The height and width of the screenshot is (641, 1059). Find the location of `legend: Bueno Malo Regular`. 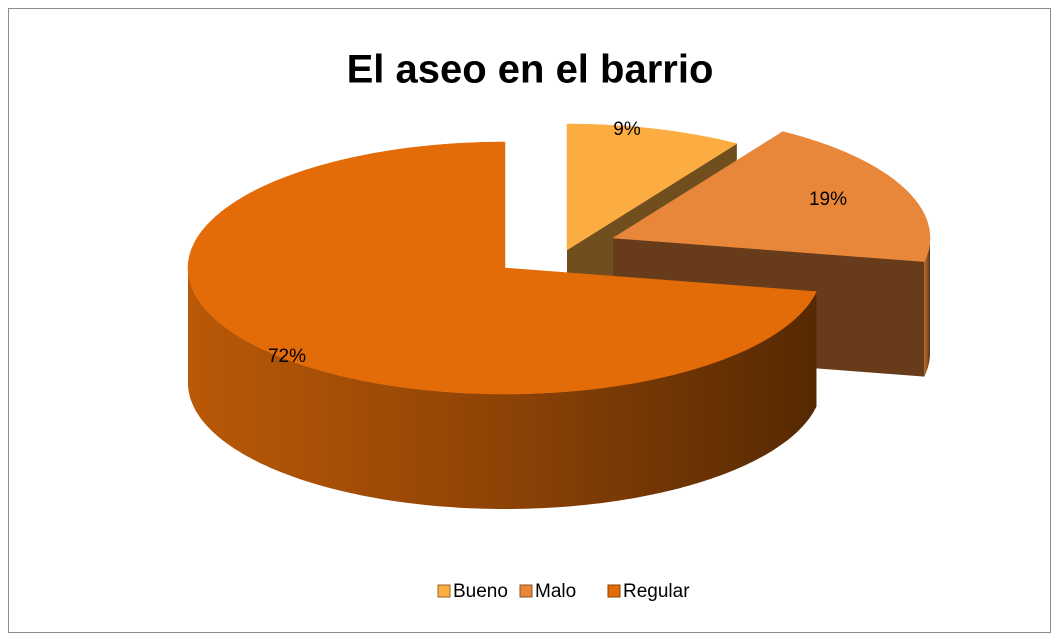

legend: Bueno Malo Regular is located at coordinates (563, 591).